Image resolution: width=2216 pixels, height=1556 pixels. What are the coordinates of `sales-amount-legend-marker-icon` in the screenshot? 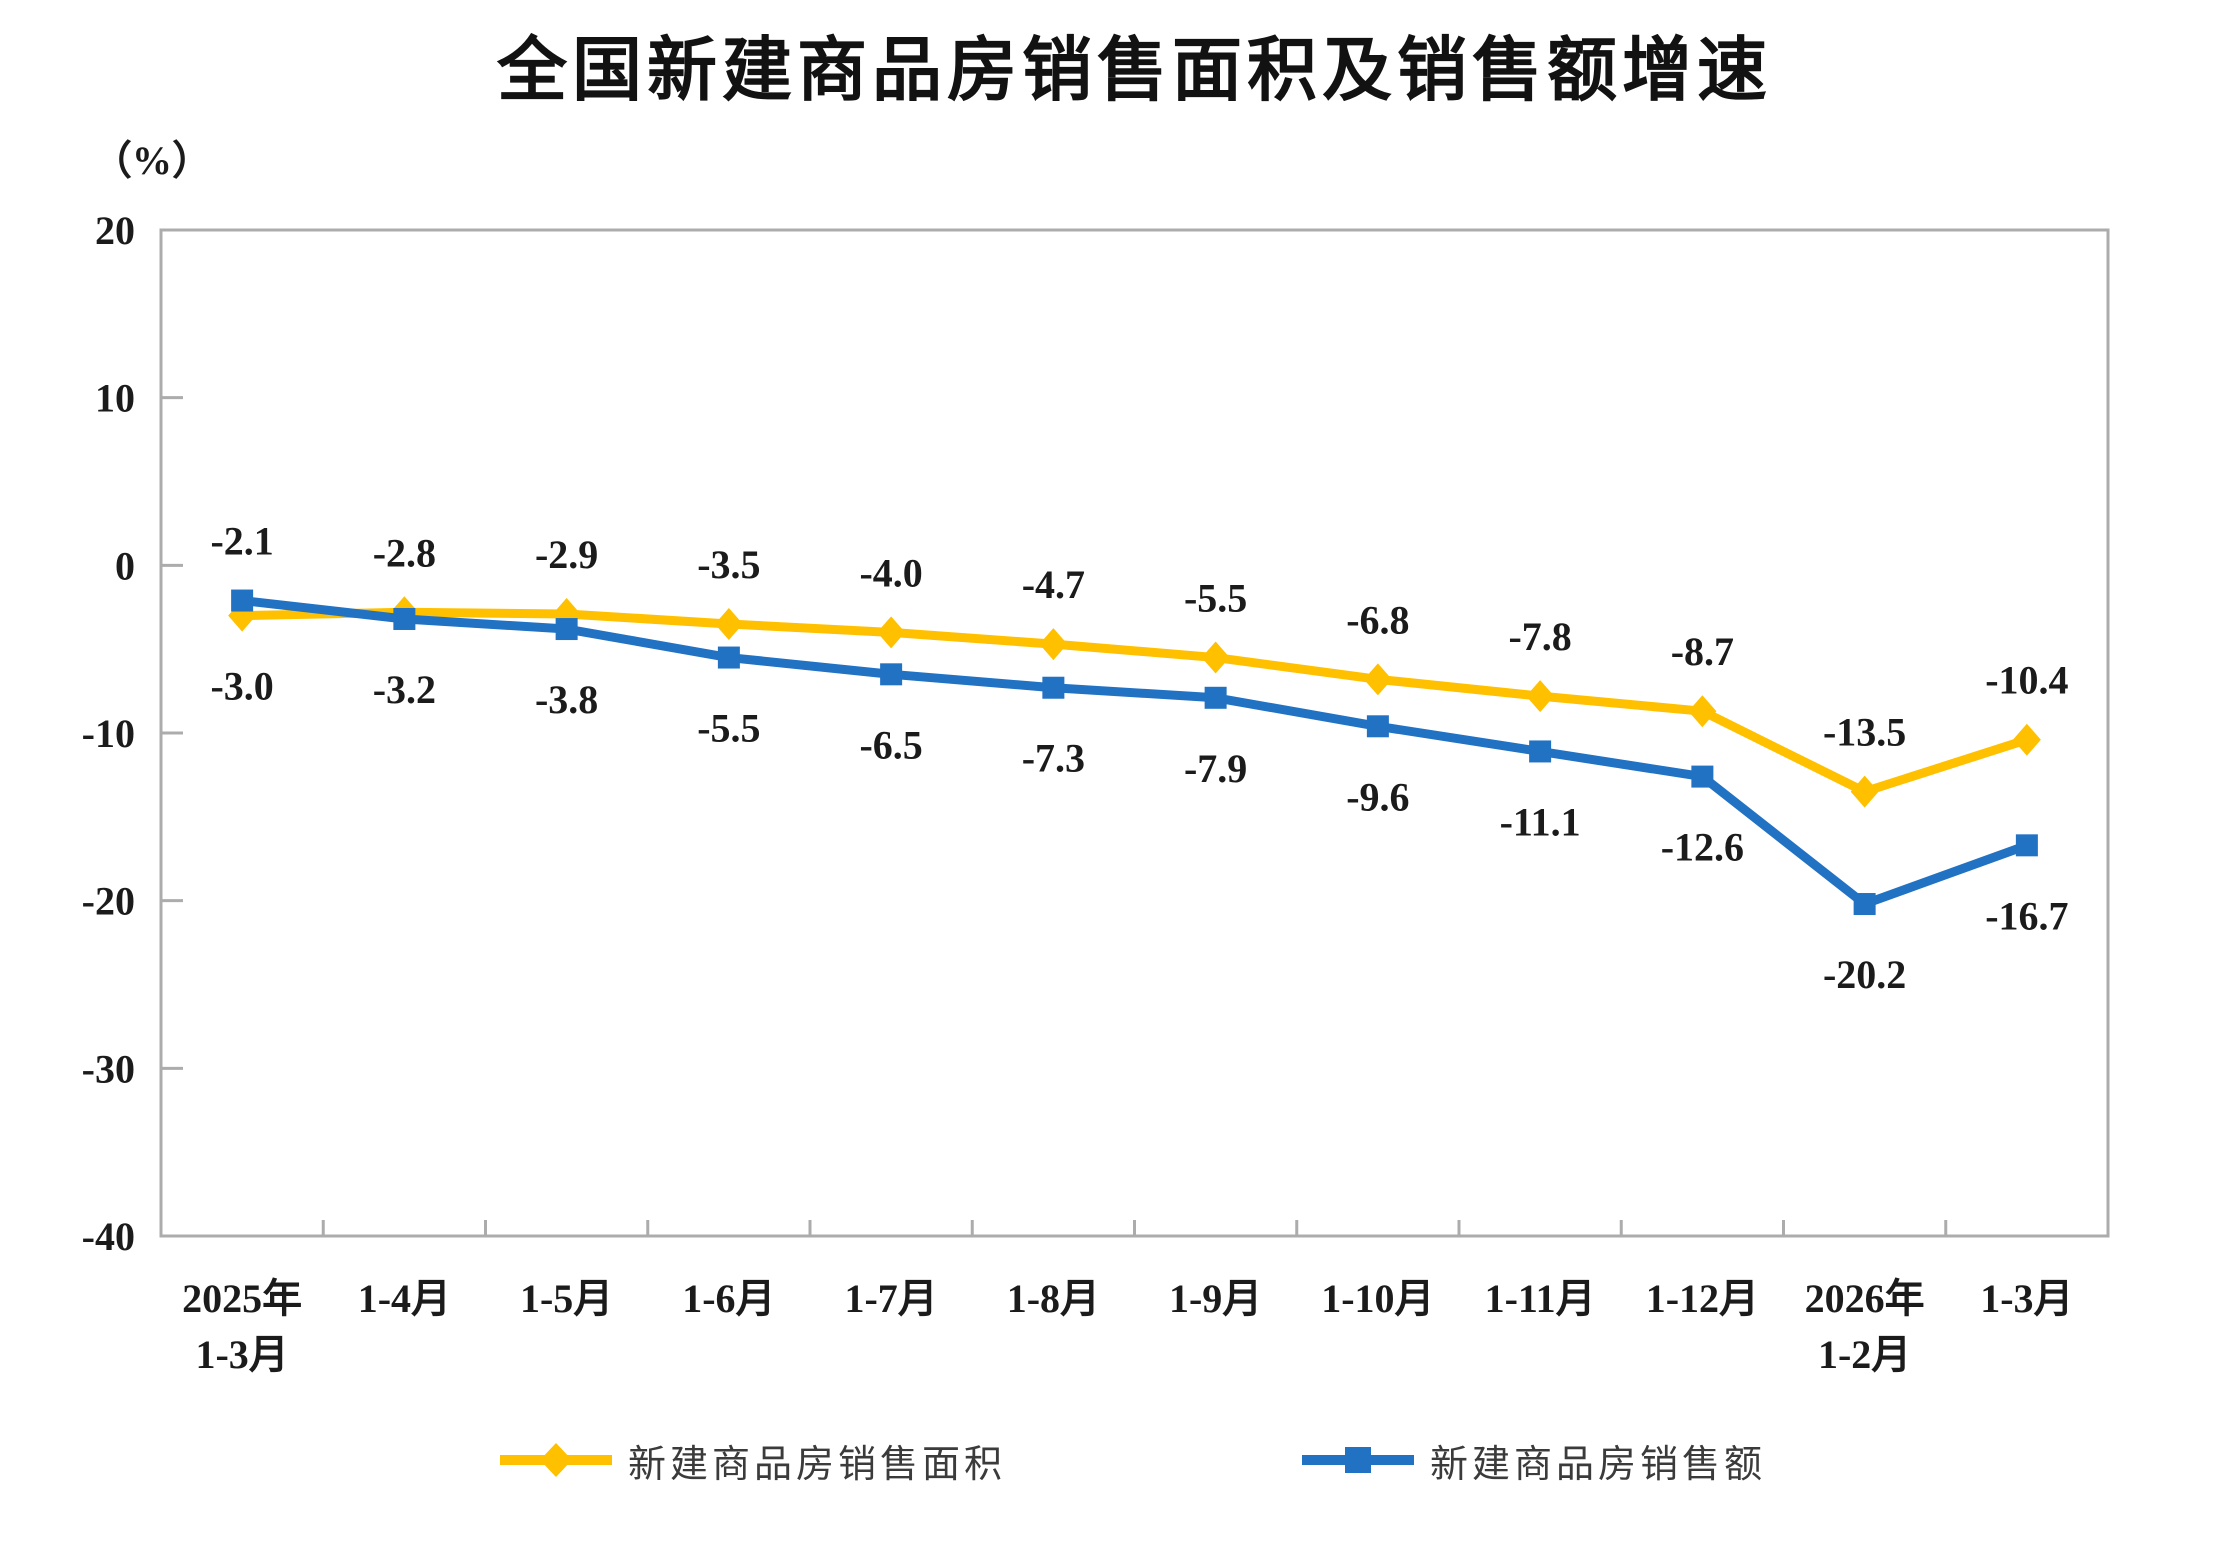 It's located at (1358, 1460).